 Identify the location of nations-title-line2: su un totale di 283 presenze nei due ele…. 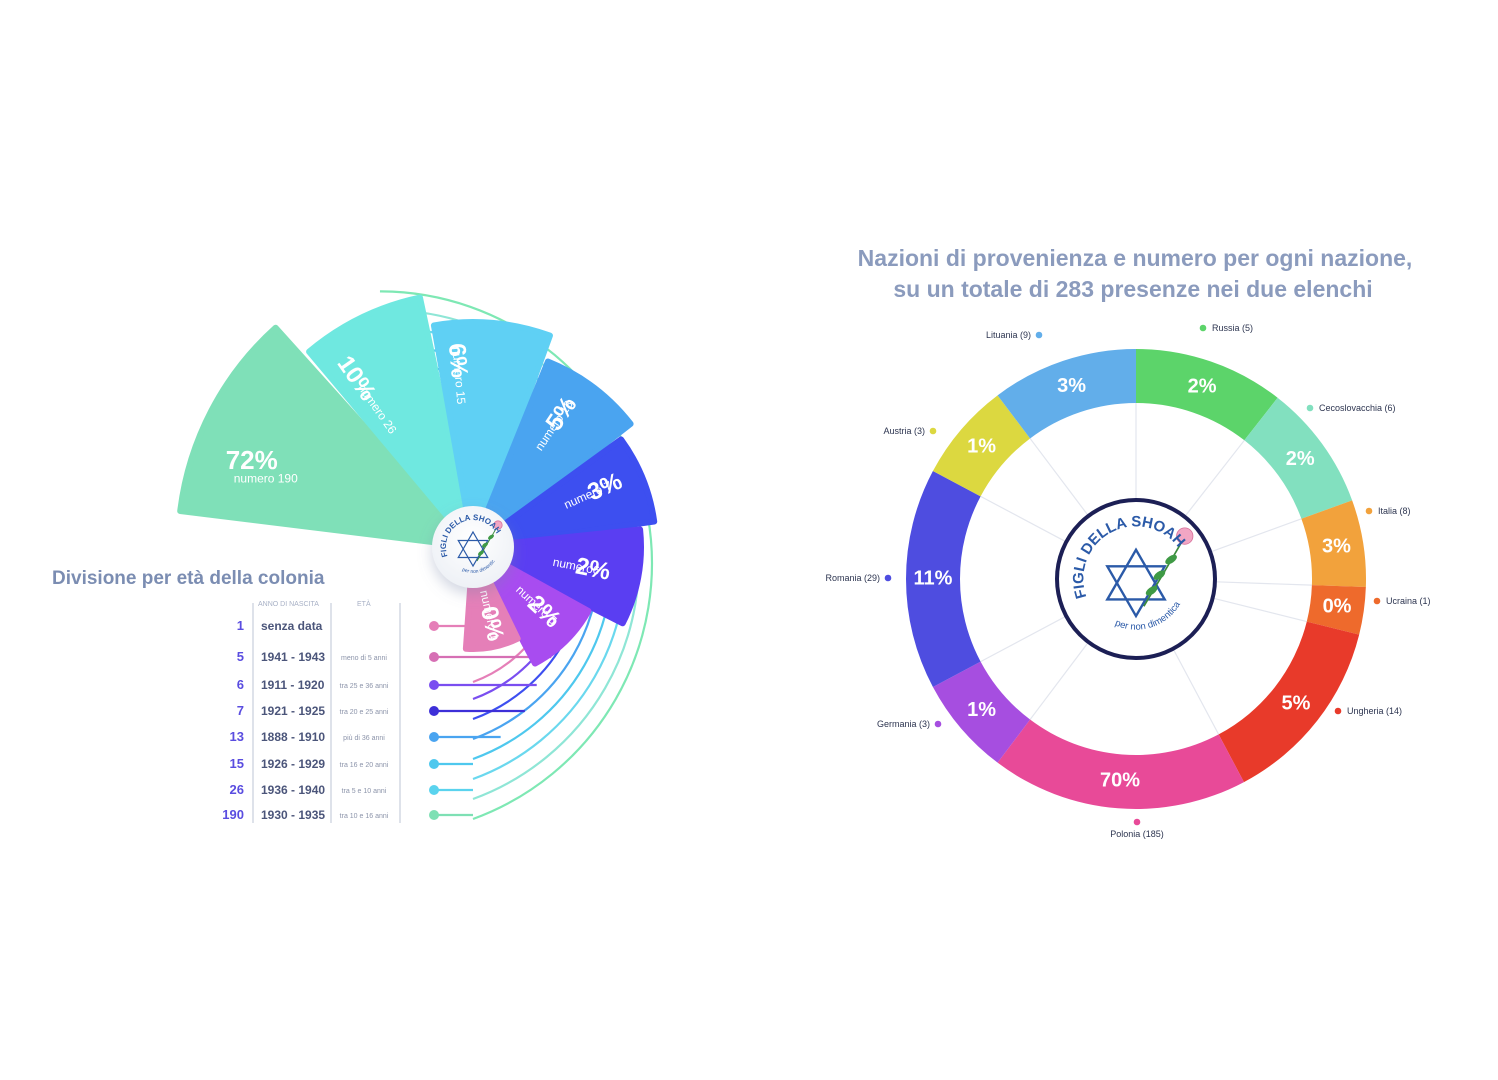
(1132, 289).